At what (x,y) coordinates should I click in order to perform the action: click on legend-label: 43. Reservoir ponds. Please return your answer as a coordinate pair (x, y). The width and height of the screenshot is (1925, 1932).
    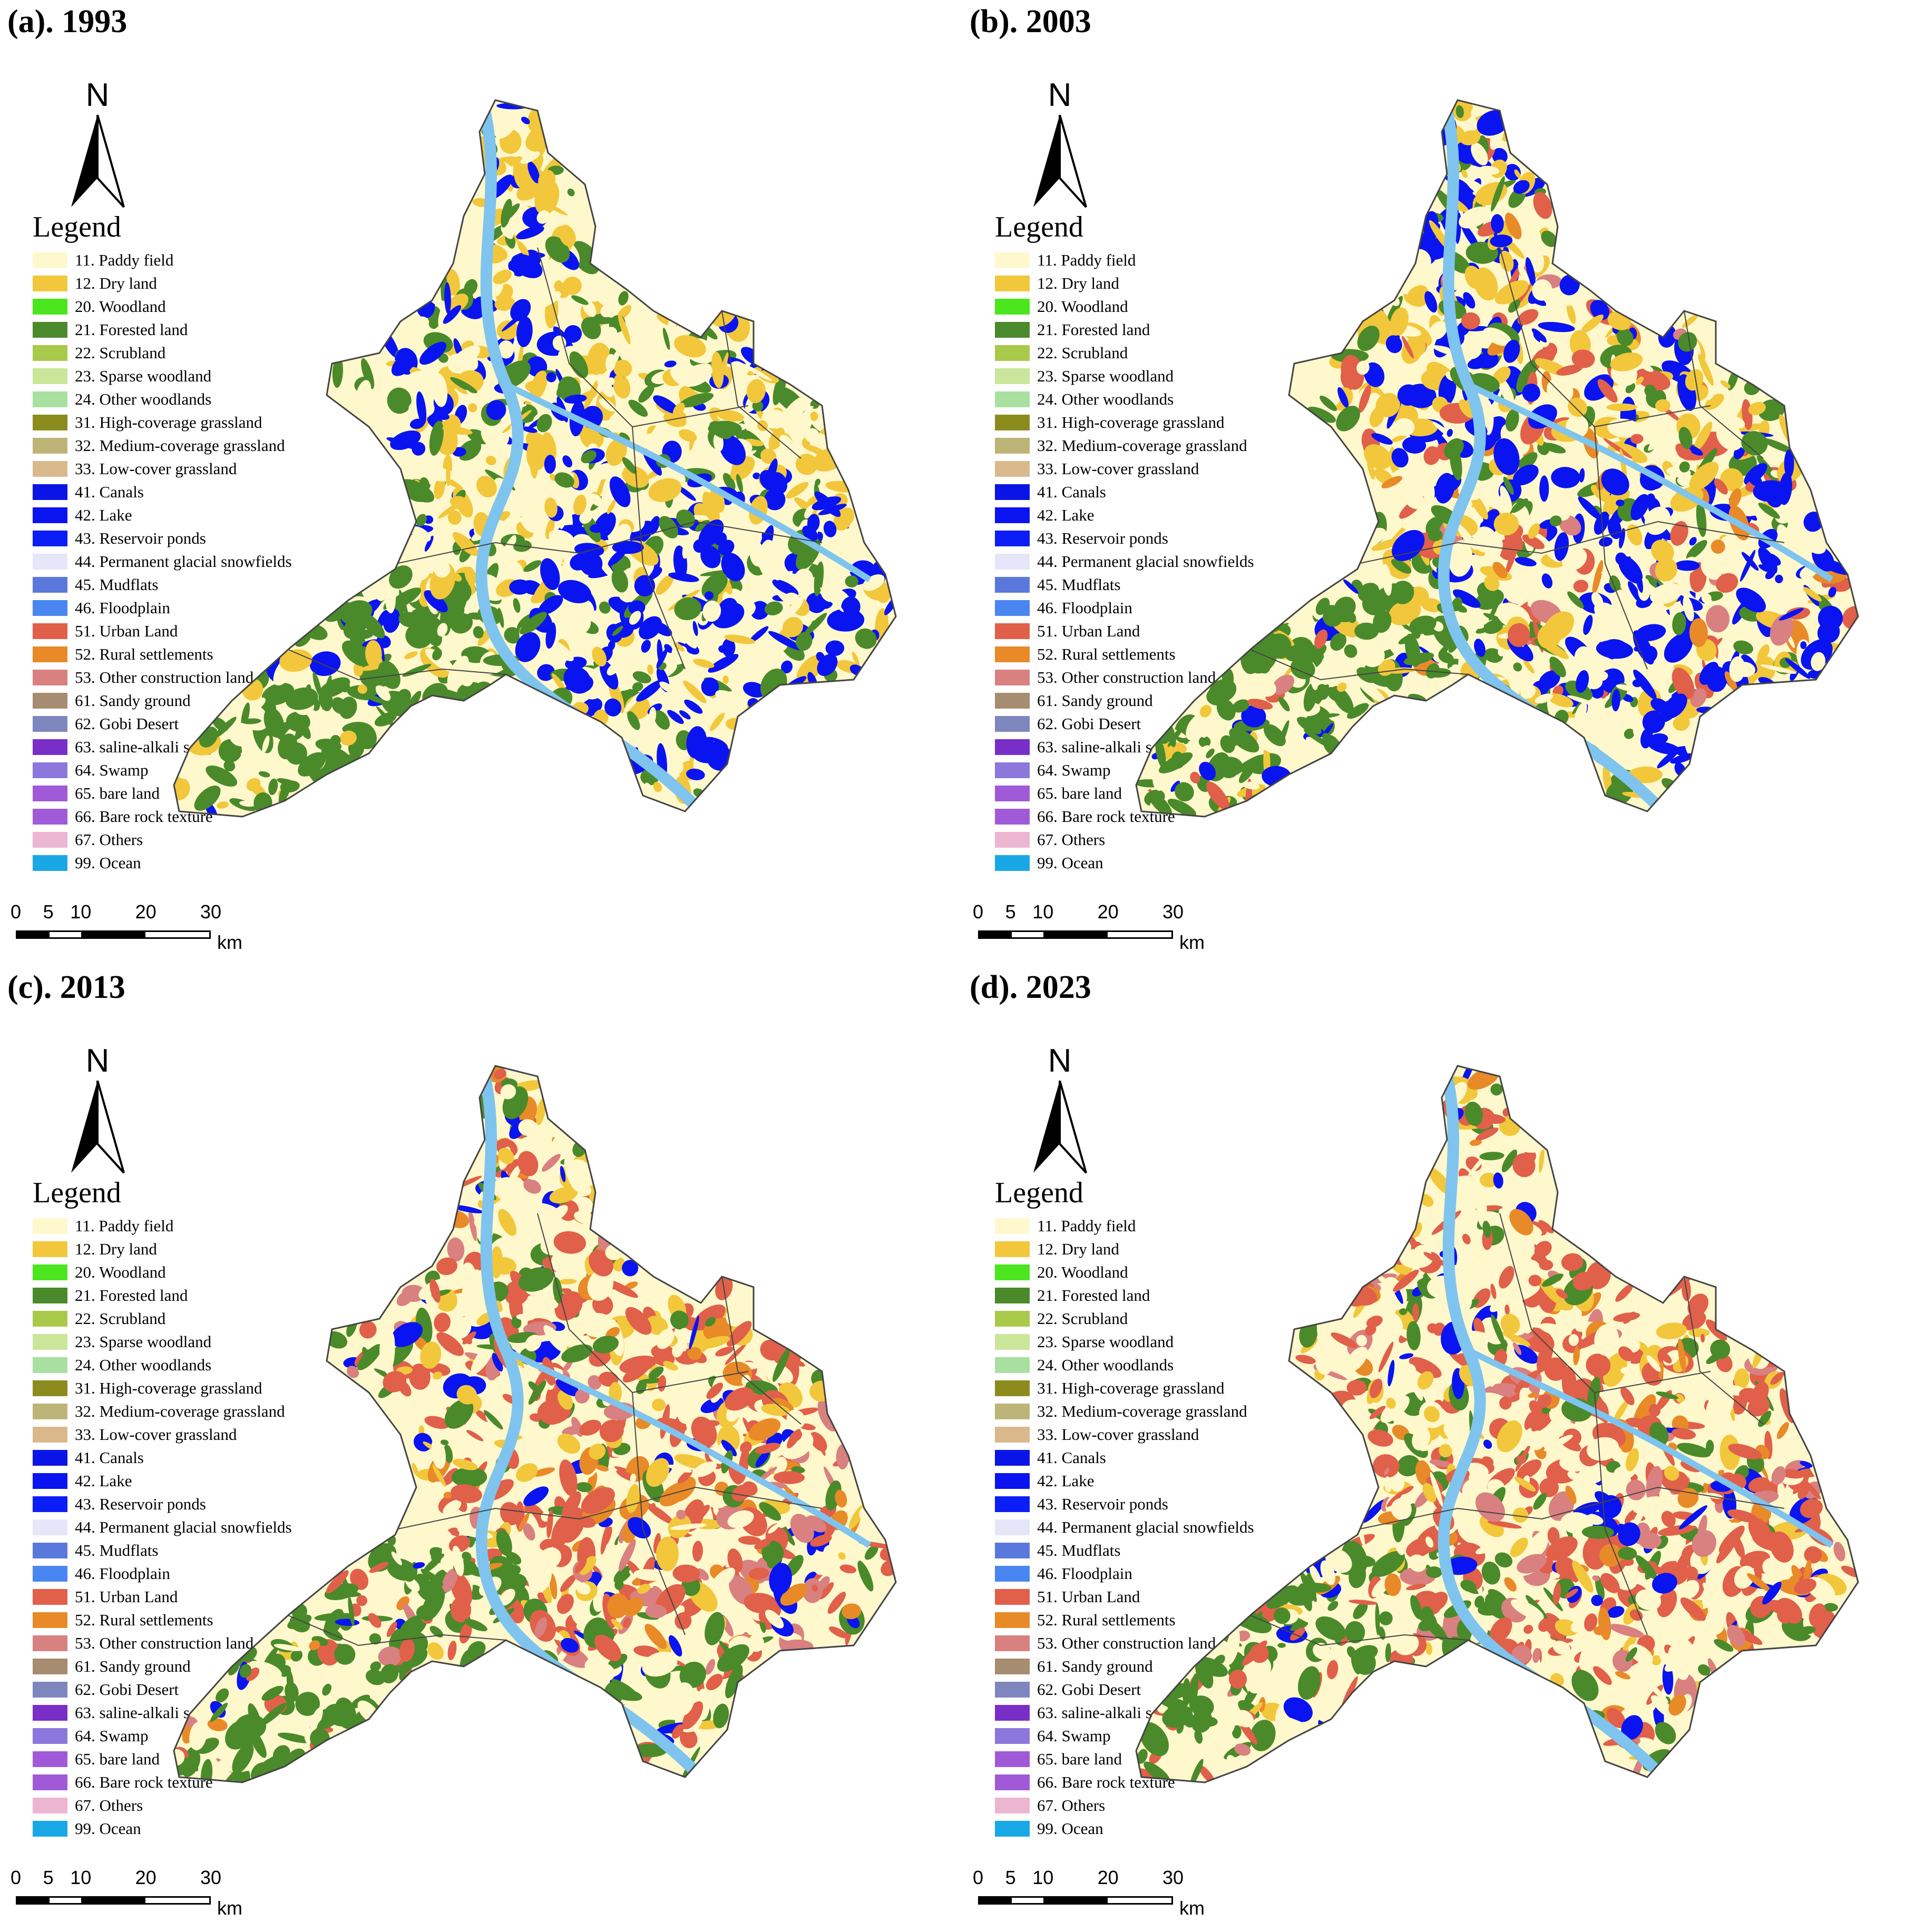
    Looking at the image, I should click on (1102, 1504).